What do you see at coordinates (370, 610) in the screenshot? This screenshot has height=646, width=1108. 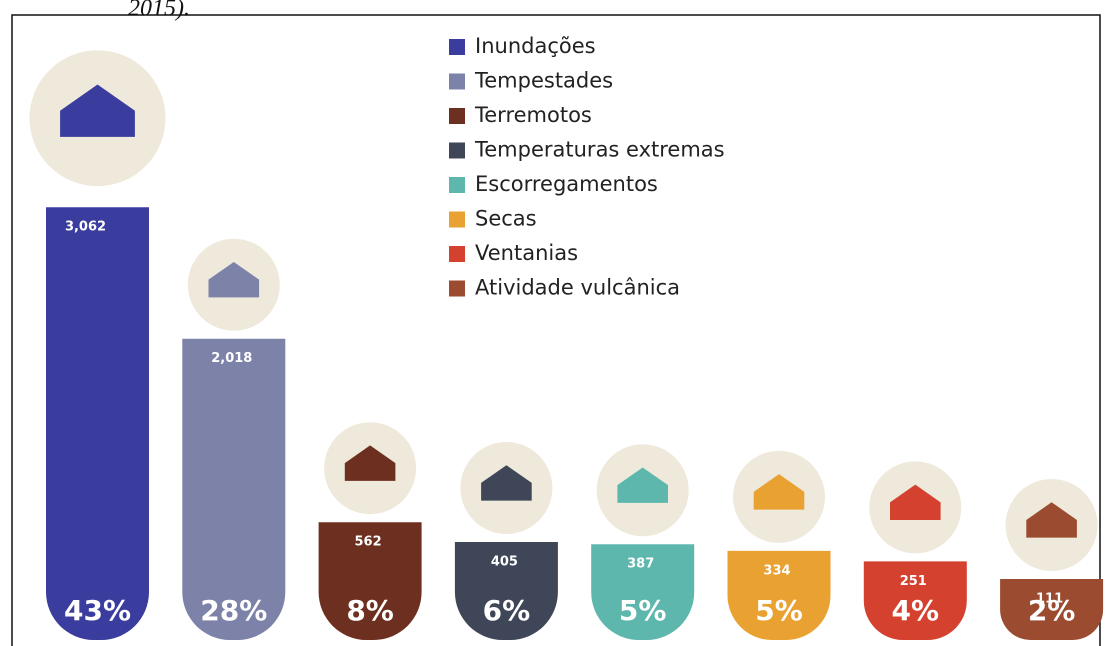 I see `percent-label: 8%` at bounding box center [370, 610].